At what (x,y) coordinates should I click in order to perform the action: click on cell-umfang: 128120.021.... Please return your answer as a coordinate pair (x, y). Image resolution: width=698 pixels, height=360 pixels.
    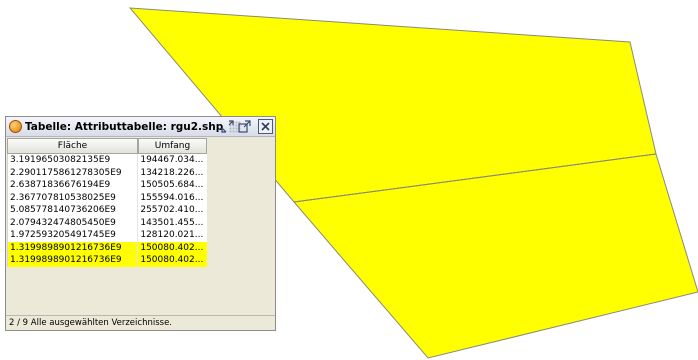
    Looking at the image, I should click on (172, 235).